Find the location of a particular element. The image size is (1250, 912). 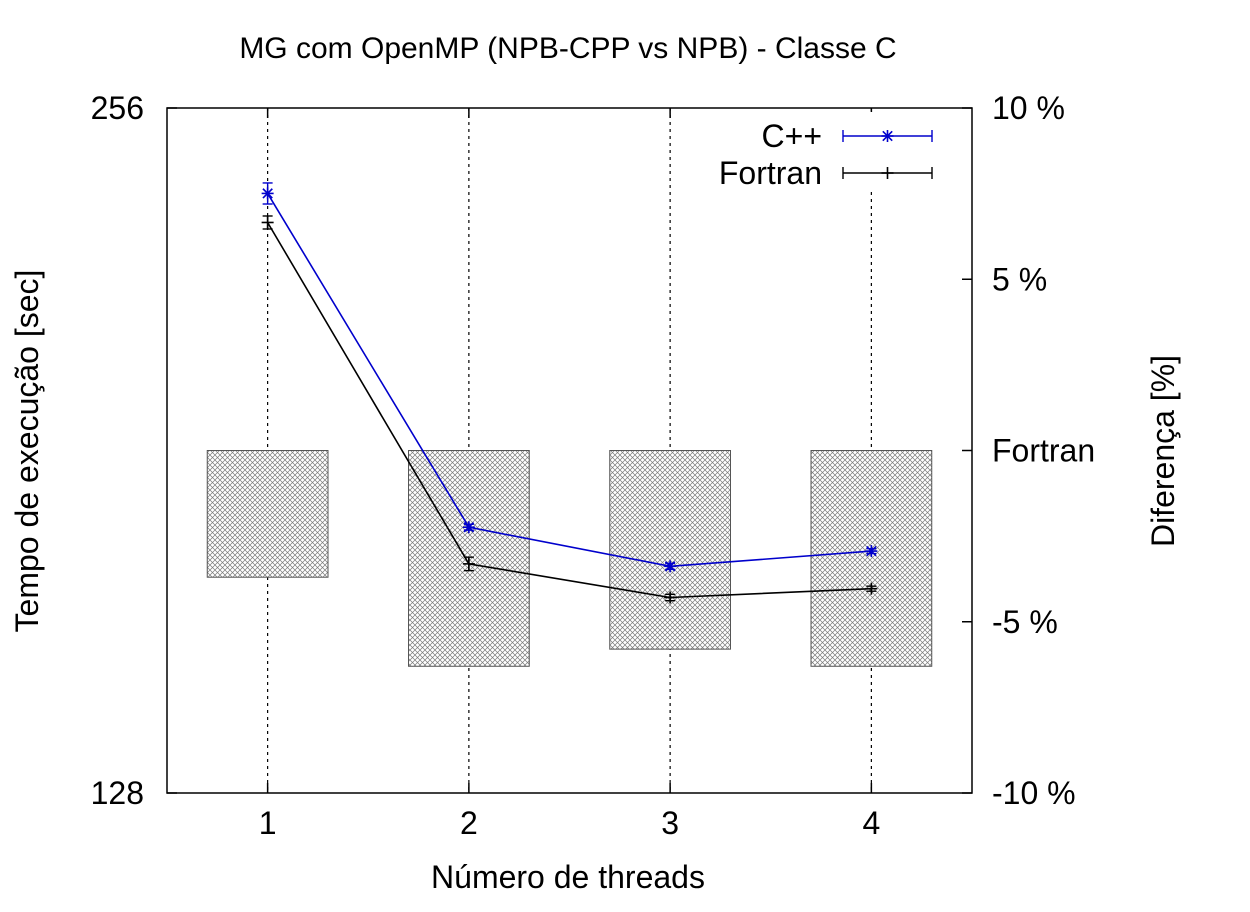

legend-background is located at coordinates (825, 150).